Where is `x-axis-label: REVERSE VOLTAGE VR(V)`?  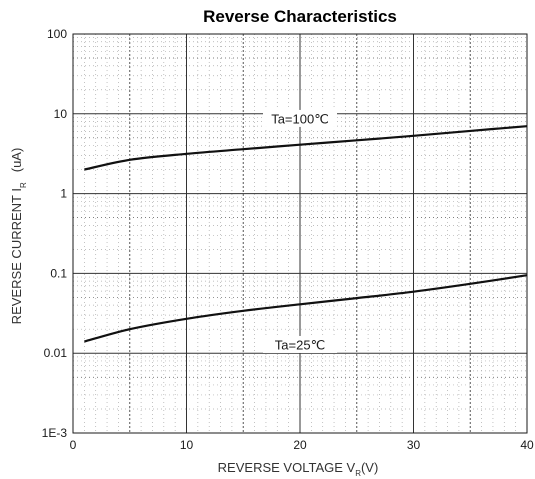
x-axis-label: REVERSE VOLTAGE VR(V) is located at coordinates (298, 469).